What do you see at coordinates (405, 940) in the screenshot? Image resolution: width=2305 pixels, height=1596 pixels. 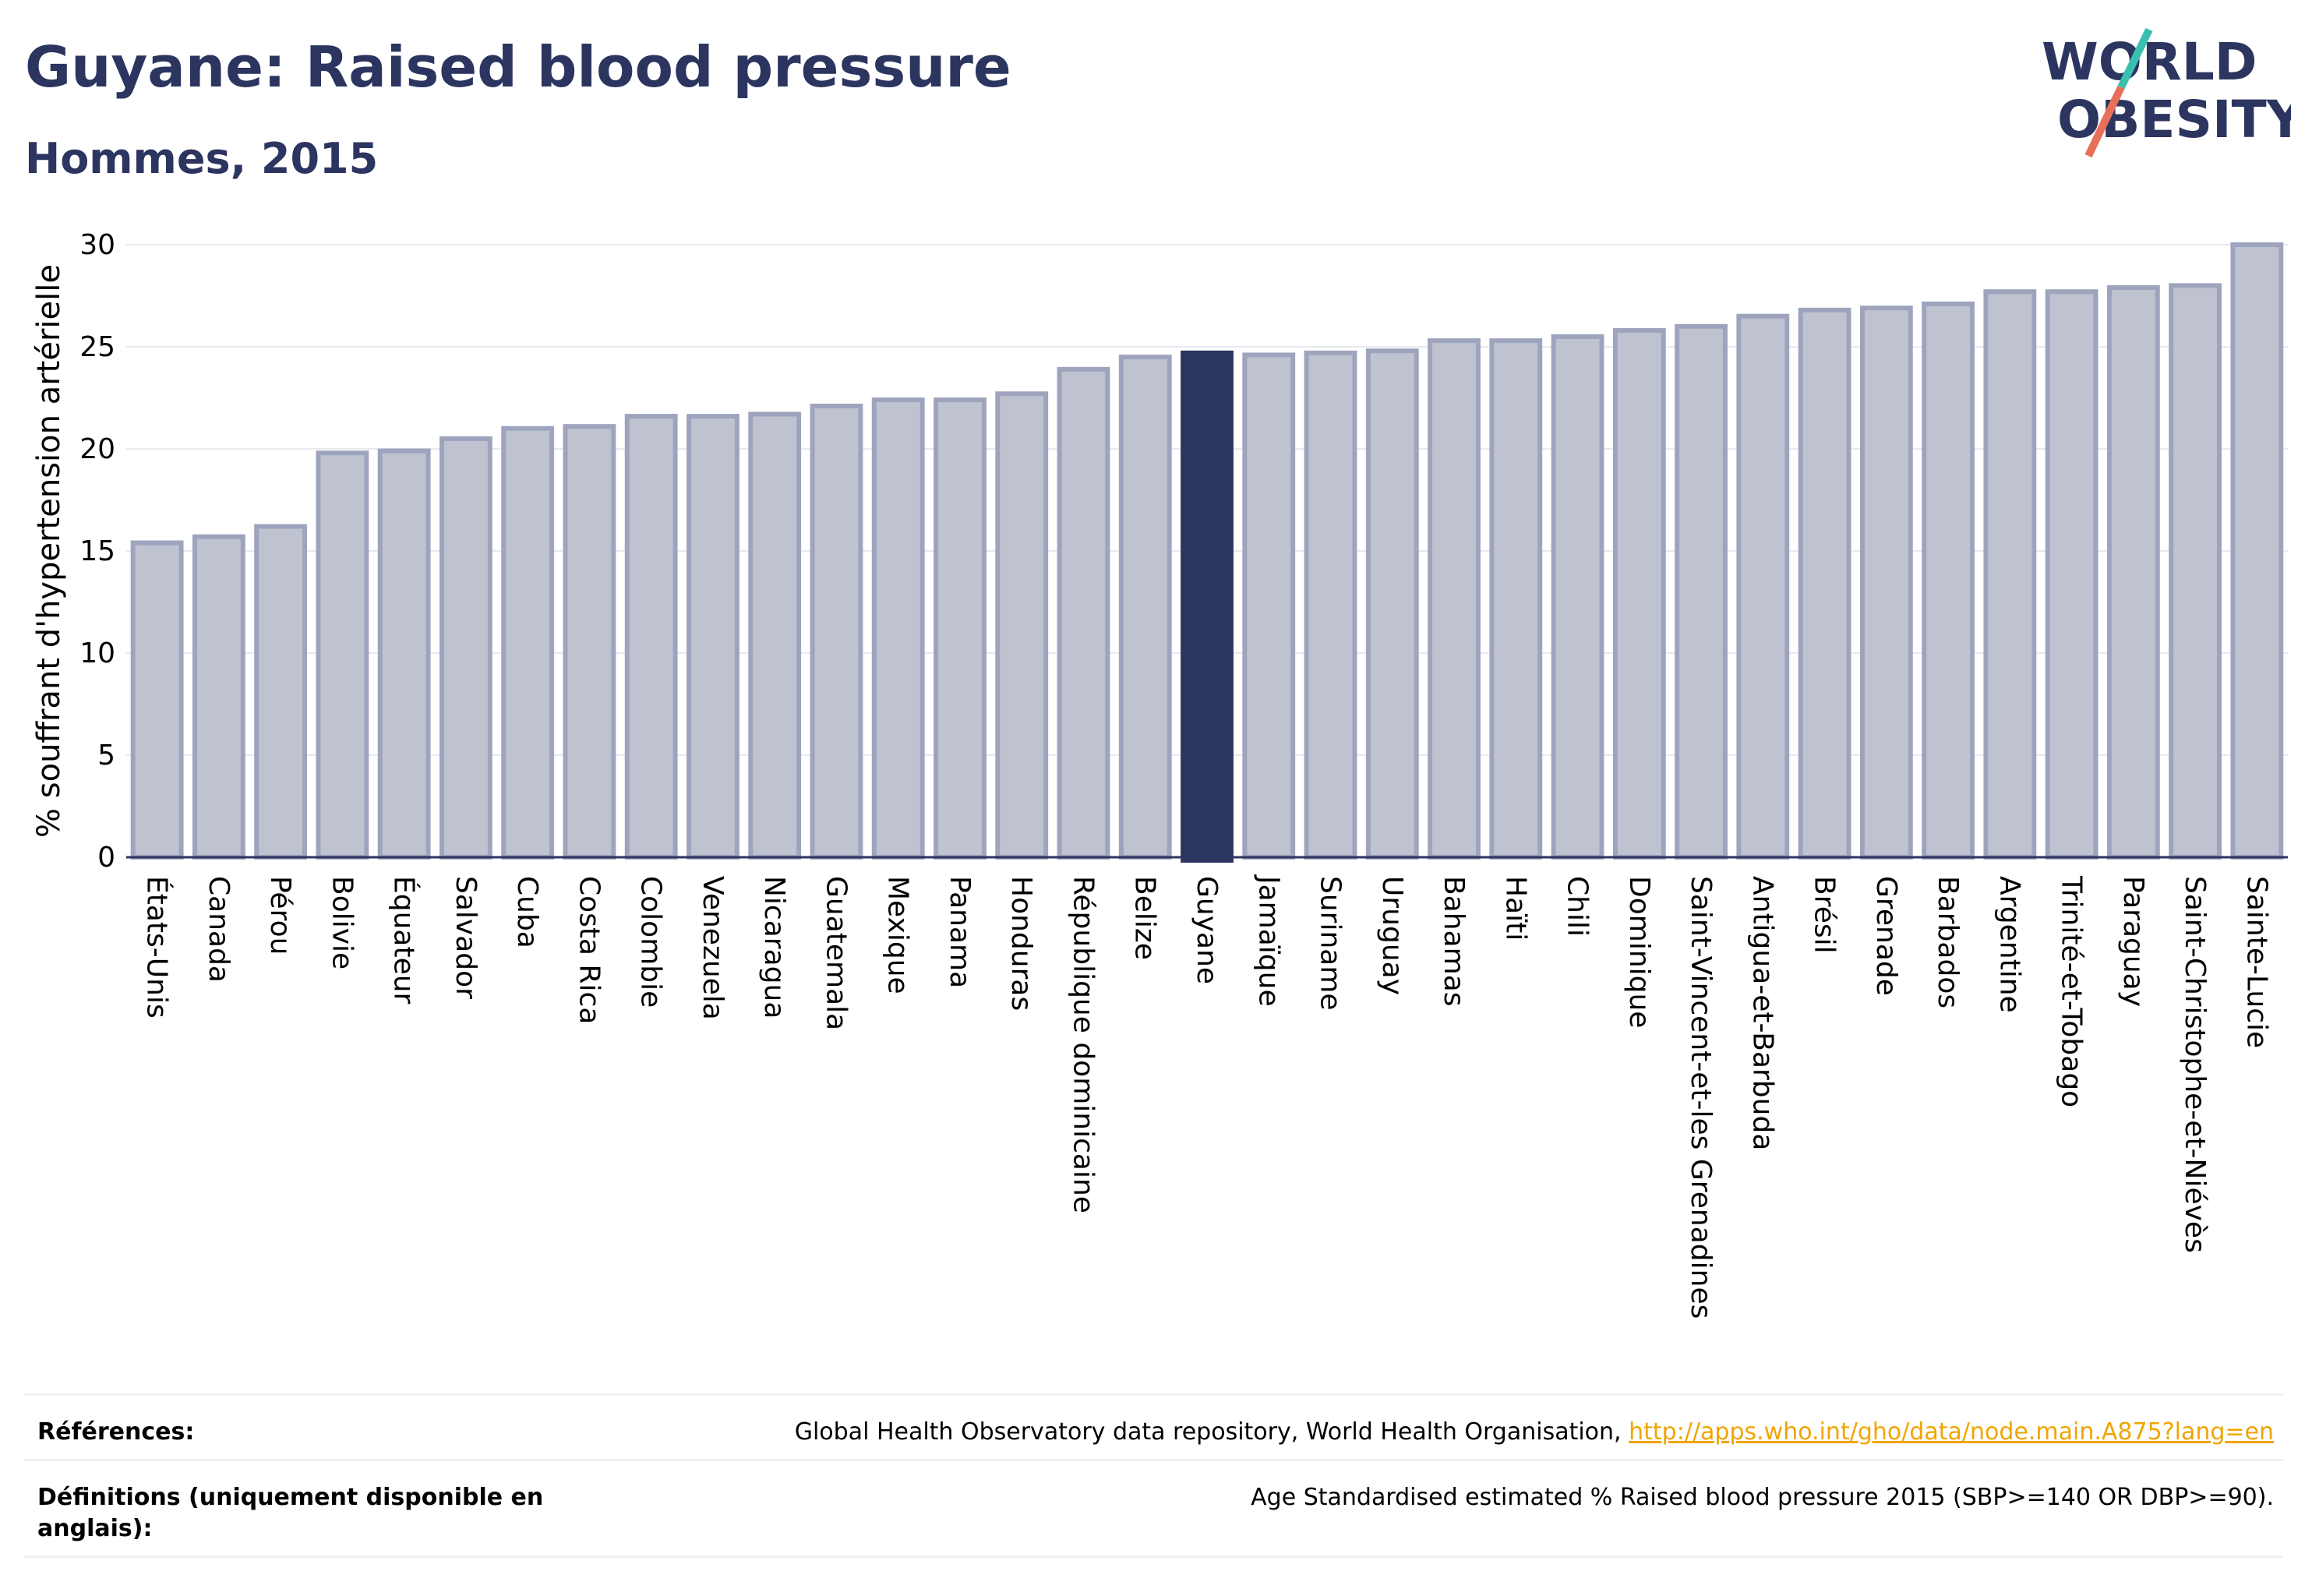 I see `x-tick-label: Équateur` at bounding box center [405, 940].